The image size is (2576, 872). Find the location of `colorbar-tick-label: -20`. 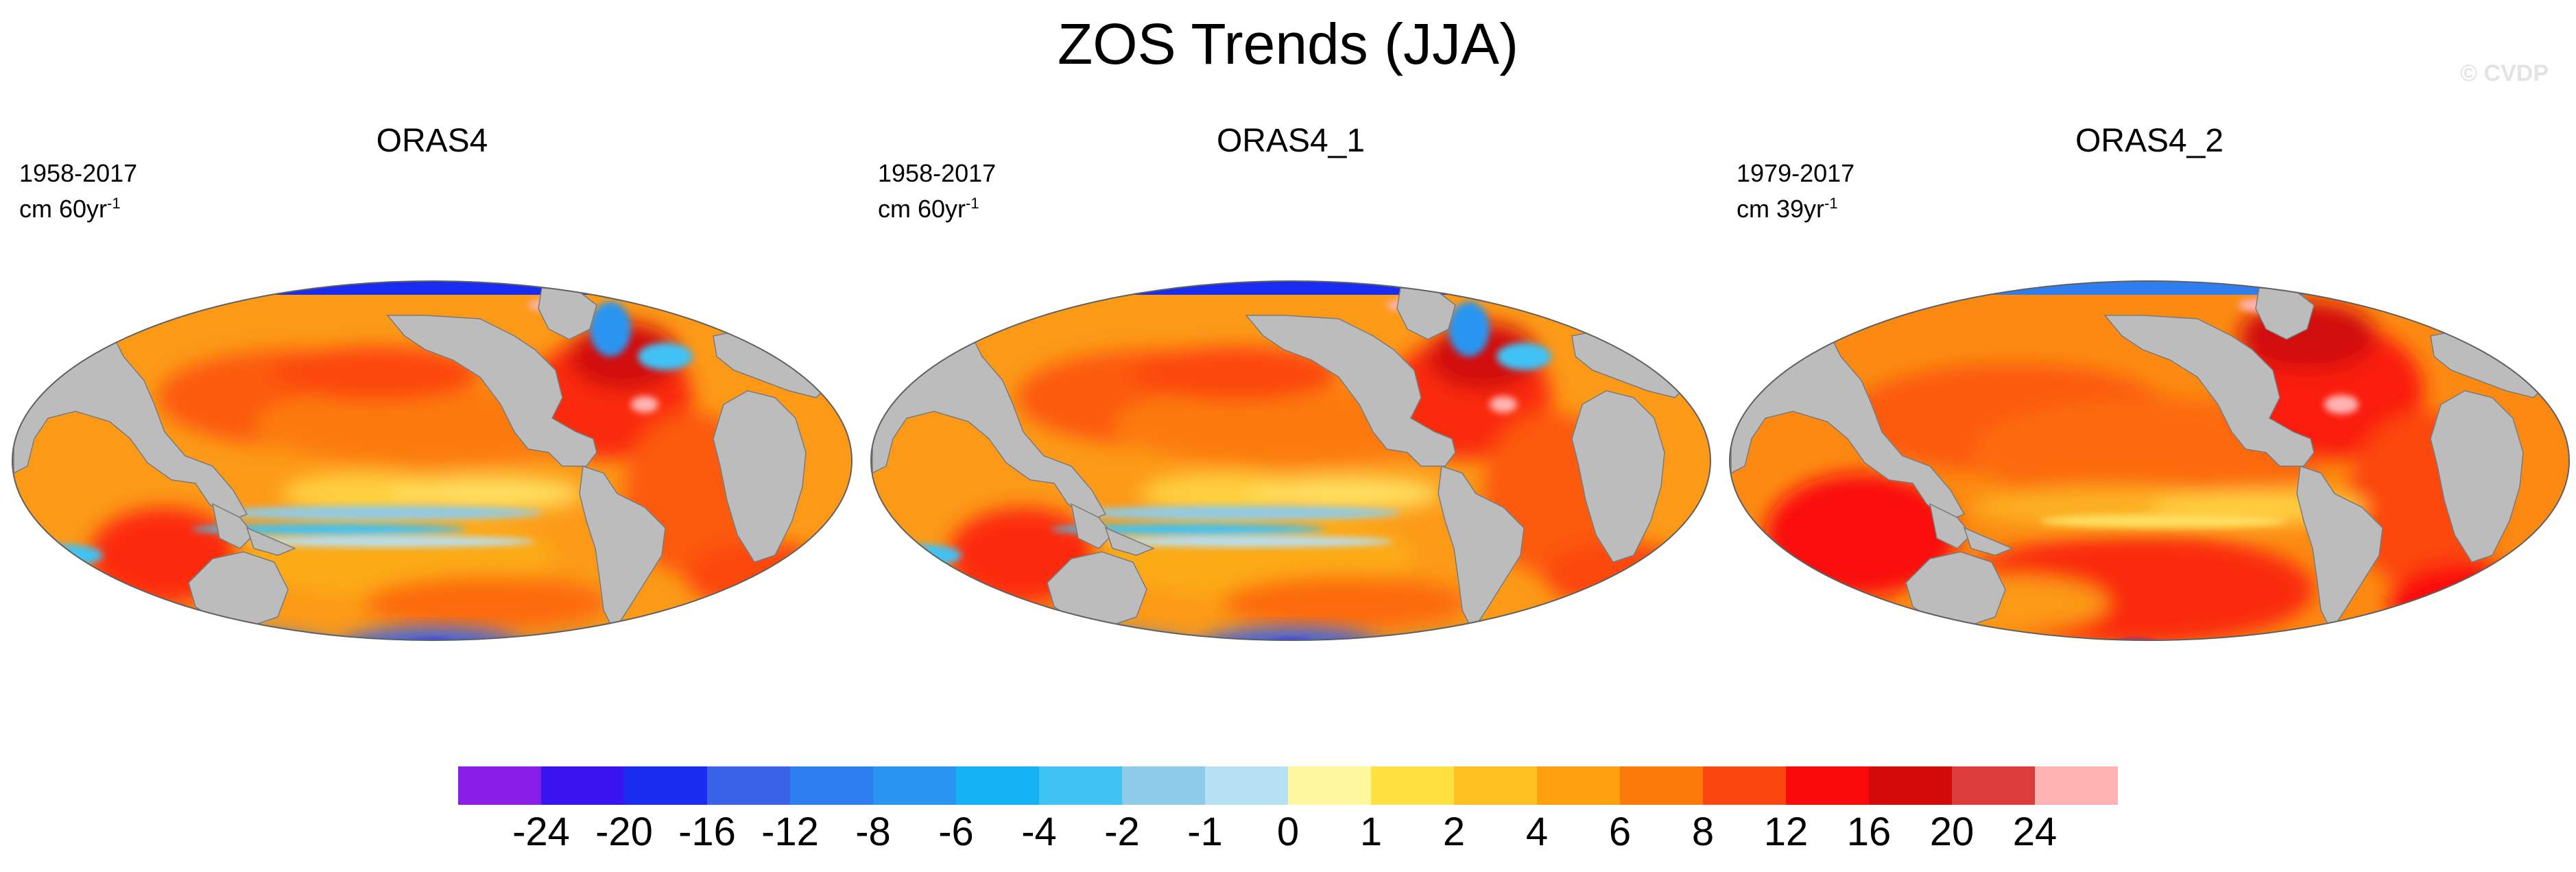

colorbar-tick-label: -20 is located at coordinates (624, 832).